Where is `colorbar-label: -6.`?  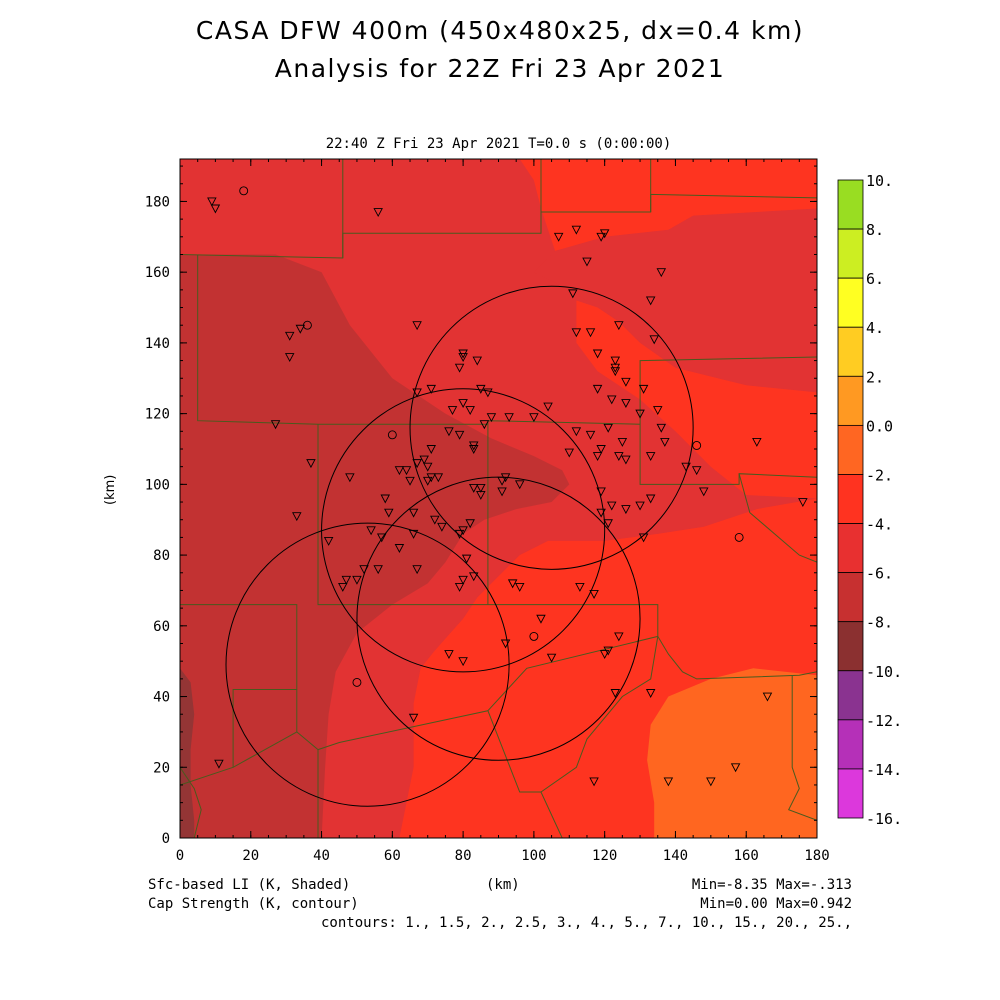
colorbar-label: -6. is located at coordinates (879, 574).